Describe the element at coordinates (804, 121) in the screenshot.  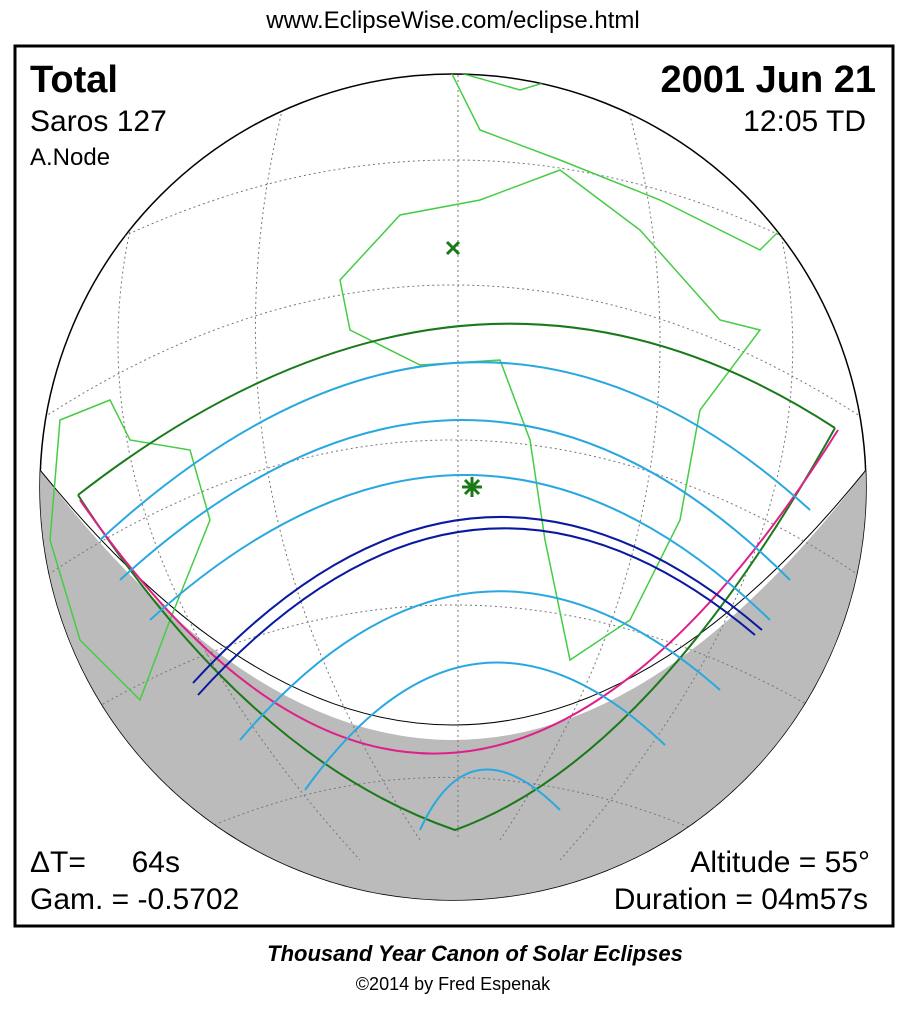
I see `time: 12:05 TD` at that location.